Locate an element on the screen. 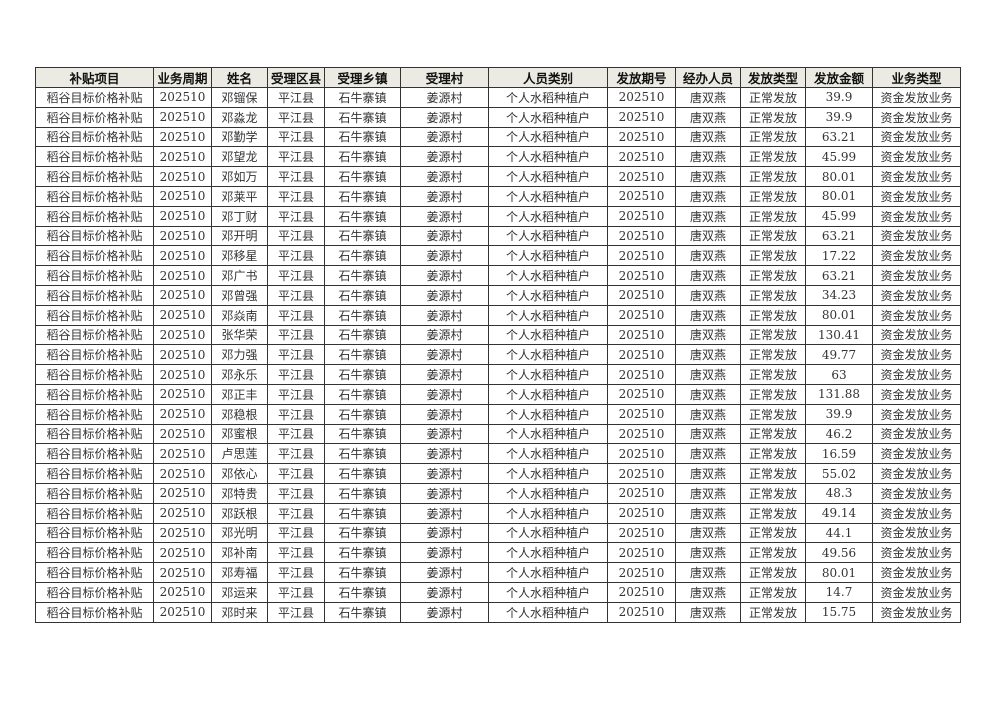 The width and height of the screenshot is (1000, 706). cell-amount: 16.59 is located at coordinates (839, 454).